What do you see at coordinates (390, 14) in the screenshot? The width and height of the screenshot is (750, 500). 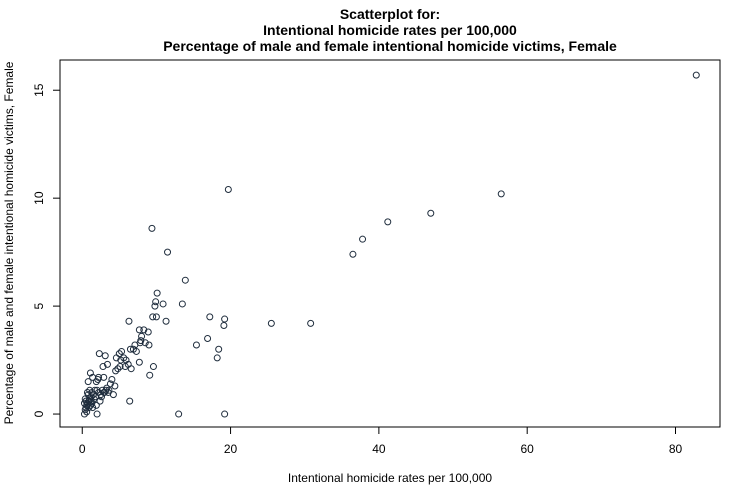 I see `chart-title-line-1: Scatterplot for:` at bounding box center [390, 14].